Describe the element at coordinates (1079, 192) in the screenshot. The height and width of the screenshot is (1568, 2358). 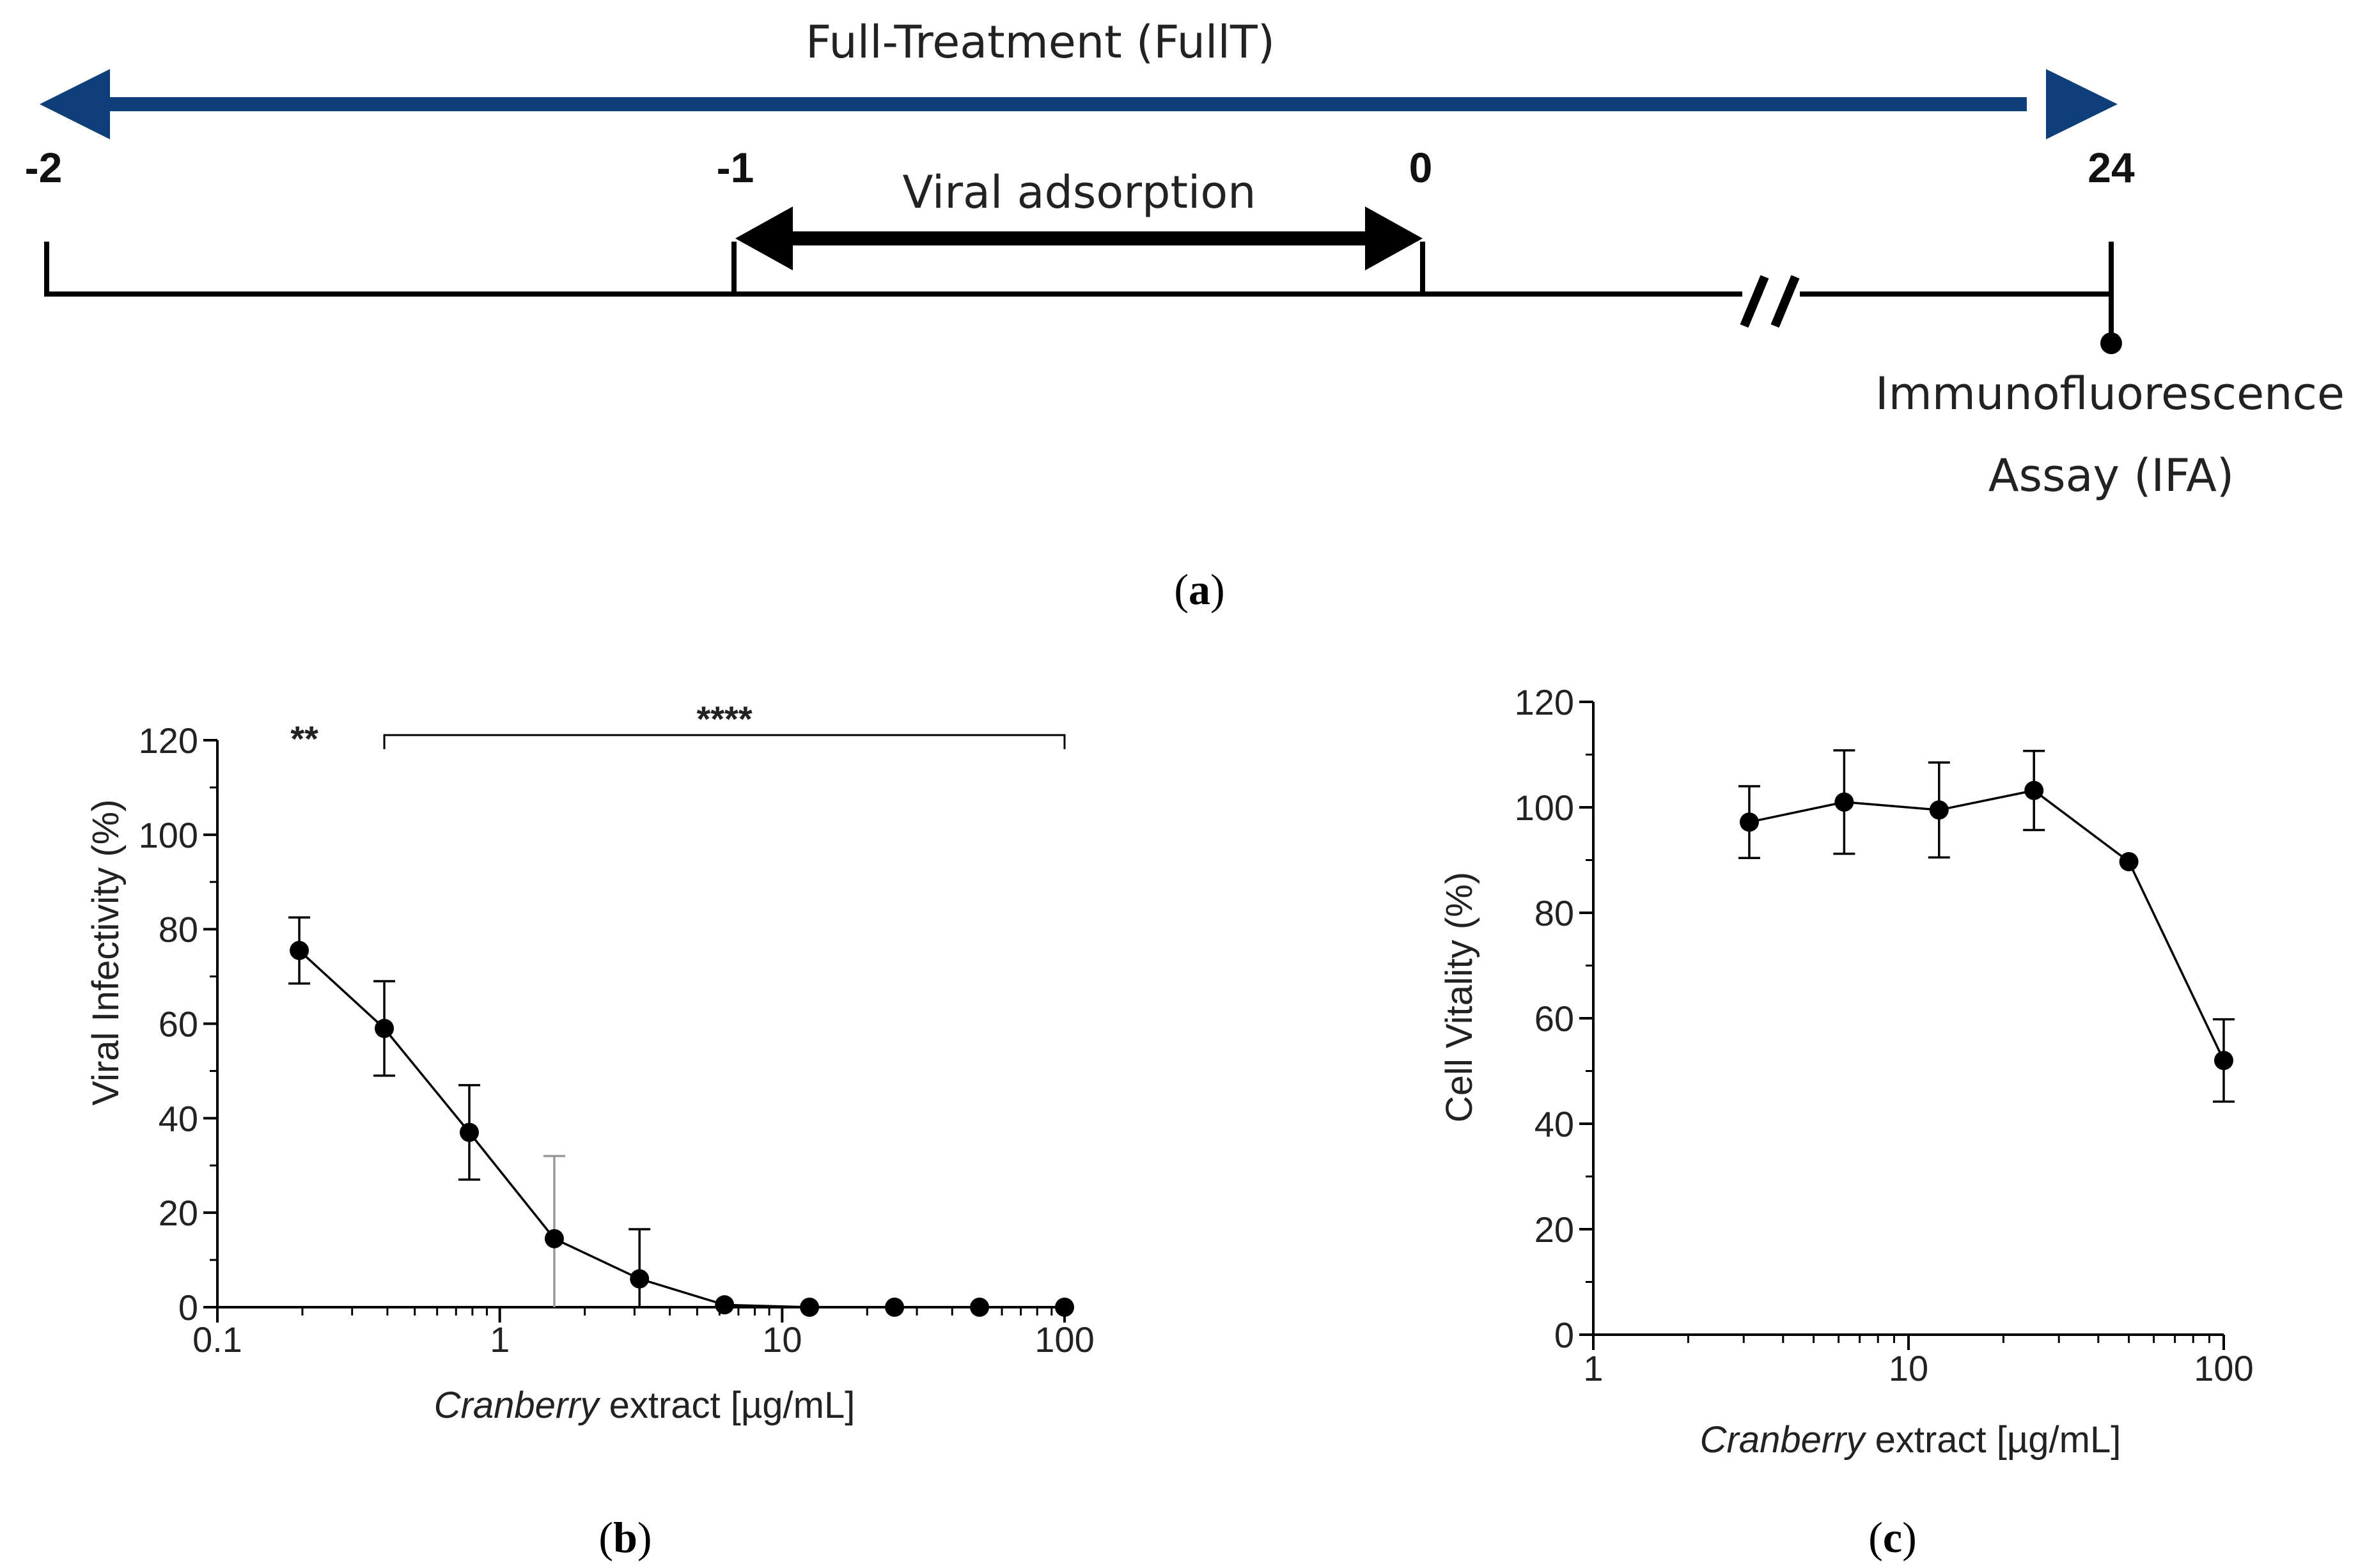
I see `viral-adsorption-label: Viral adsorption` at that location.